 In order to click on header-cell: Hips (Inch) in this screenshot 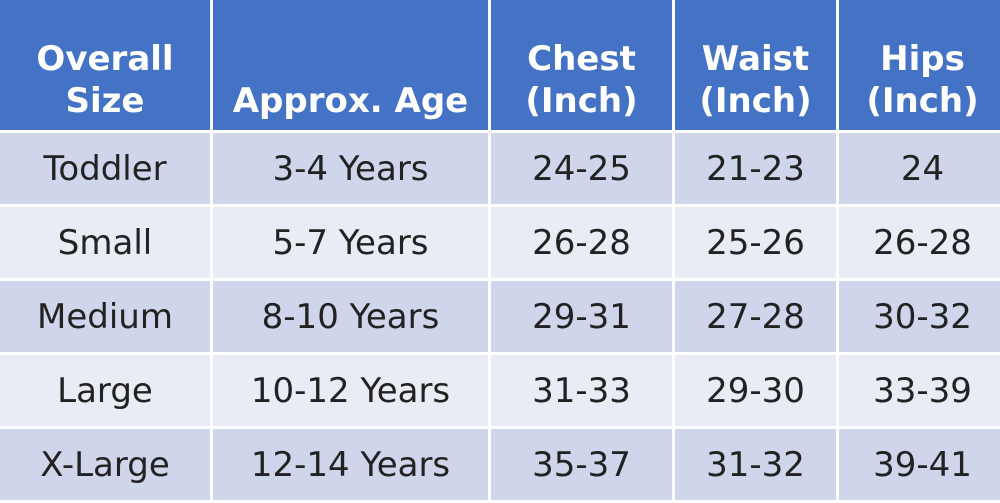, I will do `click(919, 65)`.